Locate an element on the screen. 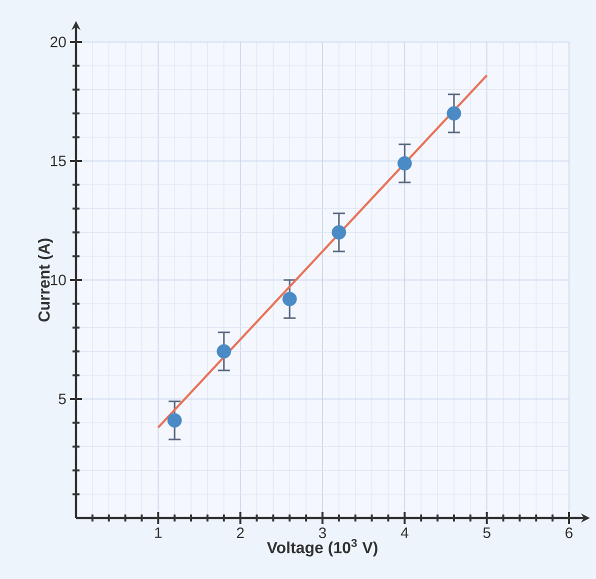  y-tick-label: 5 is located at coordinates (62, 399).